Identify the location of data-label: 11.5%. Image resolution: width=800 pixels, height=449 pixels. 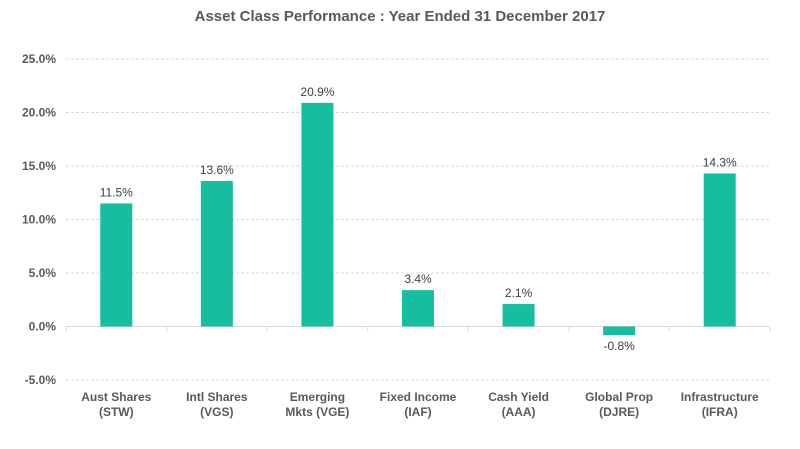
(116, 192).